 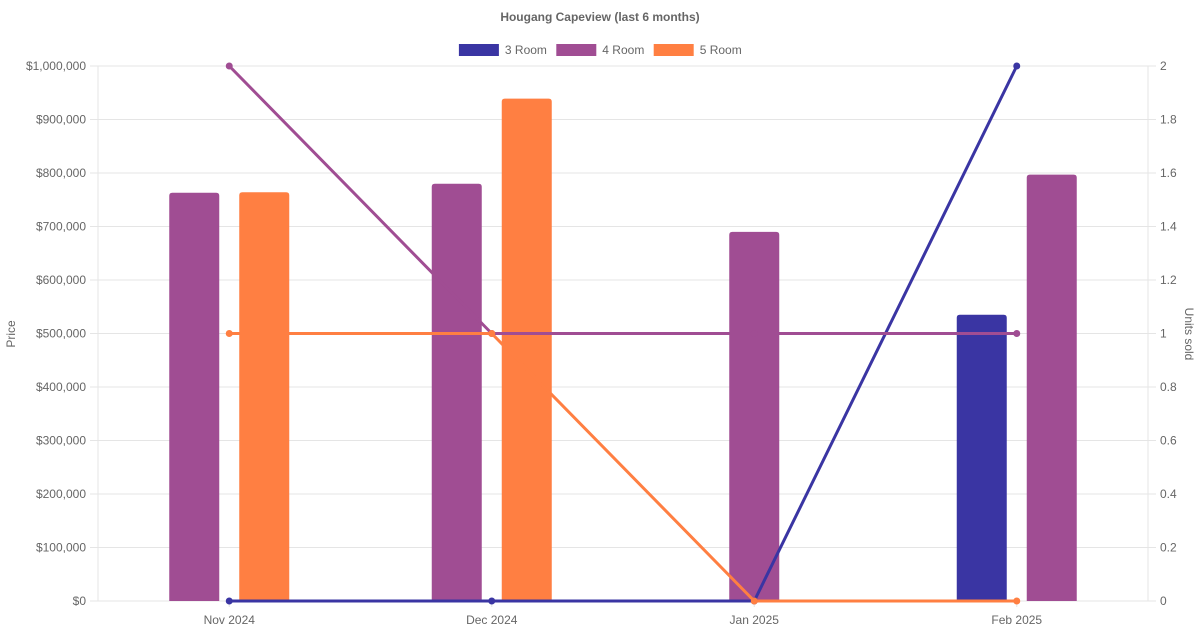 What do you see at coordinates (1168, 441) in the screenshot?
I see `y-right-tick-label: 0.6` at bounding box center [1168, 441].